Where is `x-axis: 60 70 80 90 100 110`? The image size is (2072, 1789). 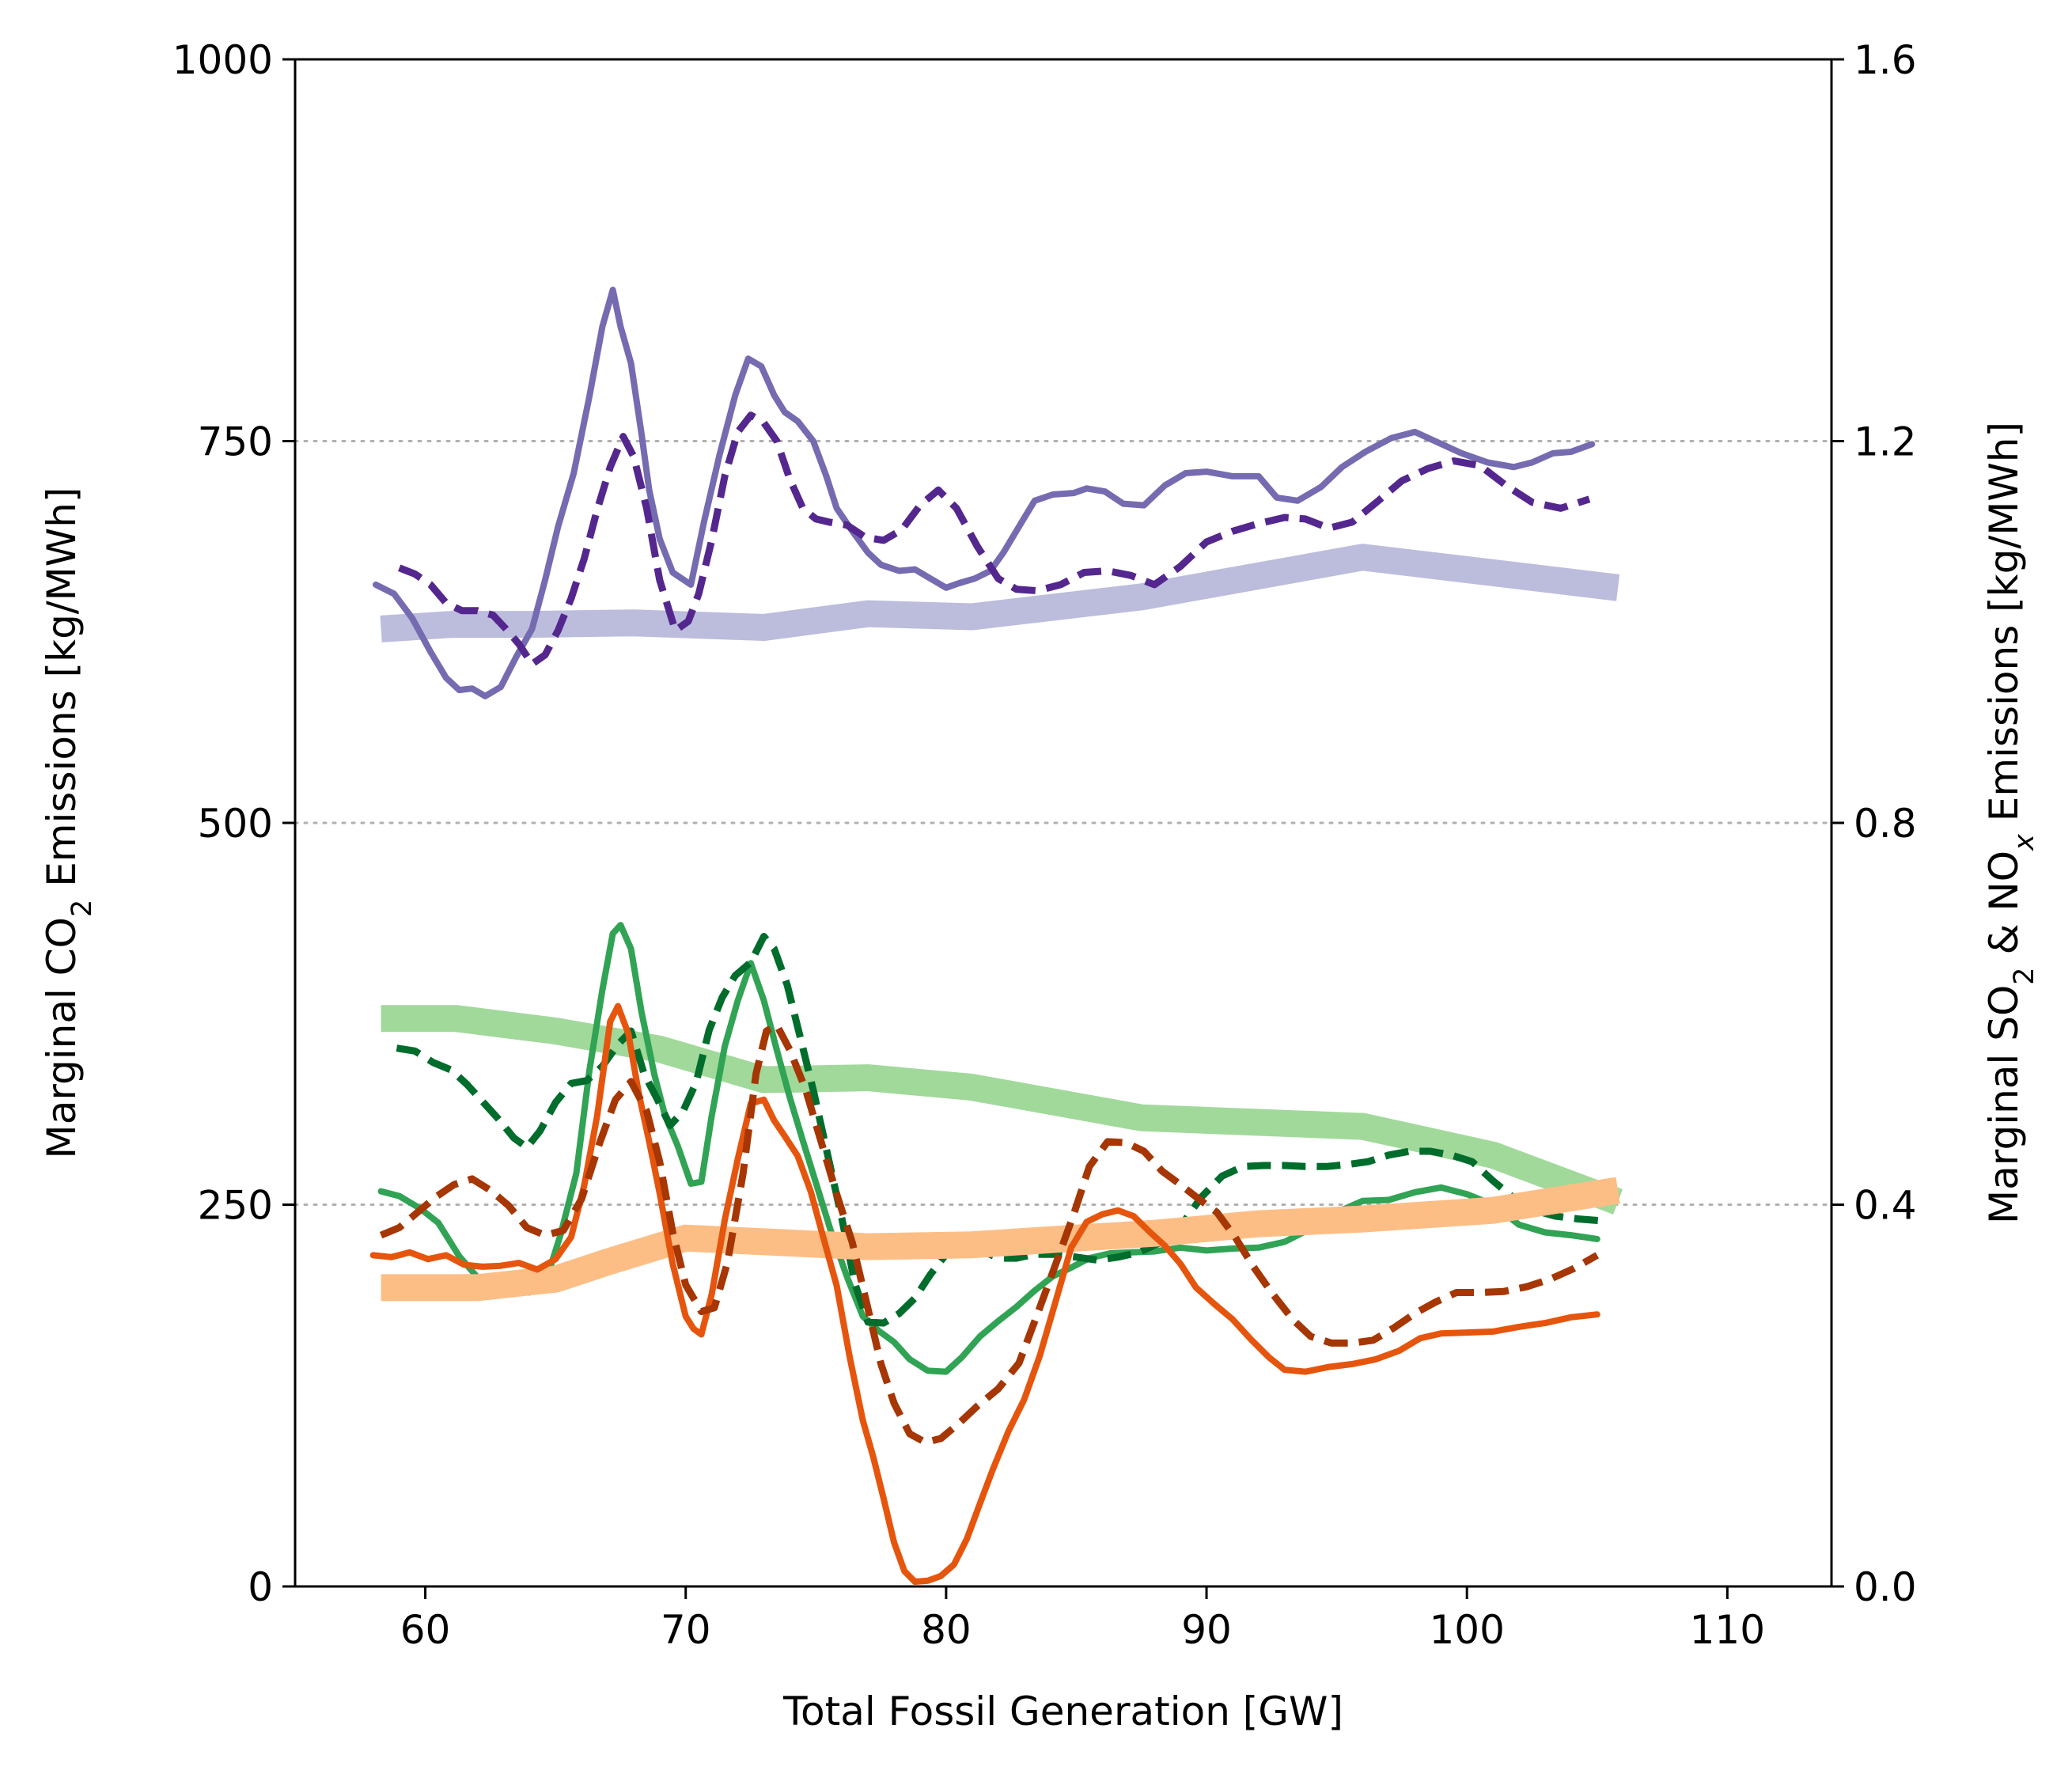
x-axis: 60 70 80 90 100 110 is located at coordinates (1082, 1619).